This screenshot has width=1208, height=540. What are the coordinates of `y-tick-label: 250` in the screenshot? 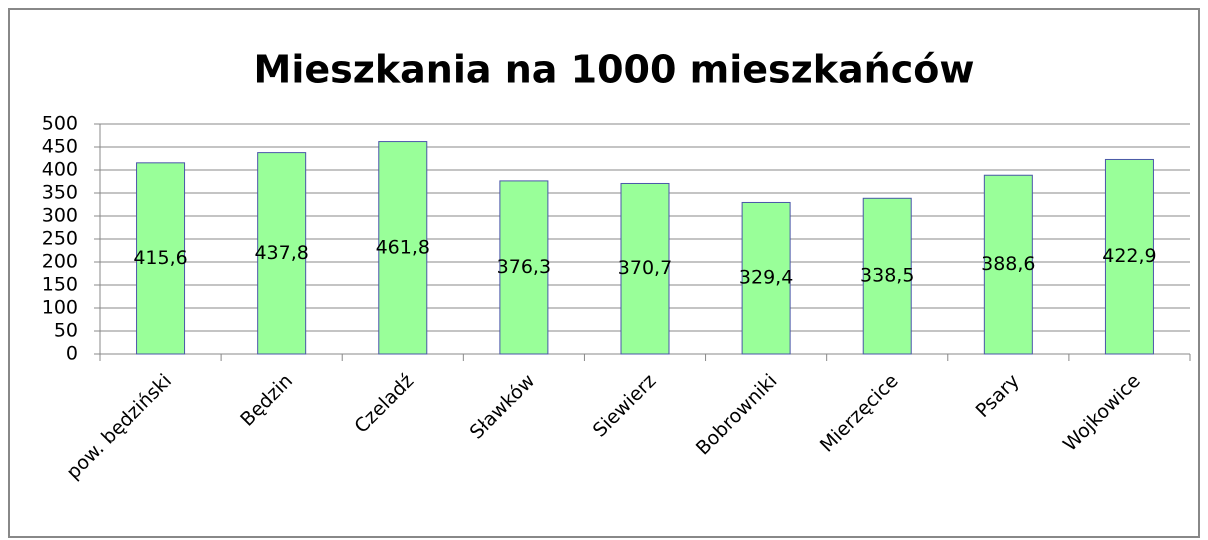 It's located at (60, 239).